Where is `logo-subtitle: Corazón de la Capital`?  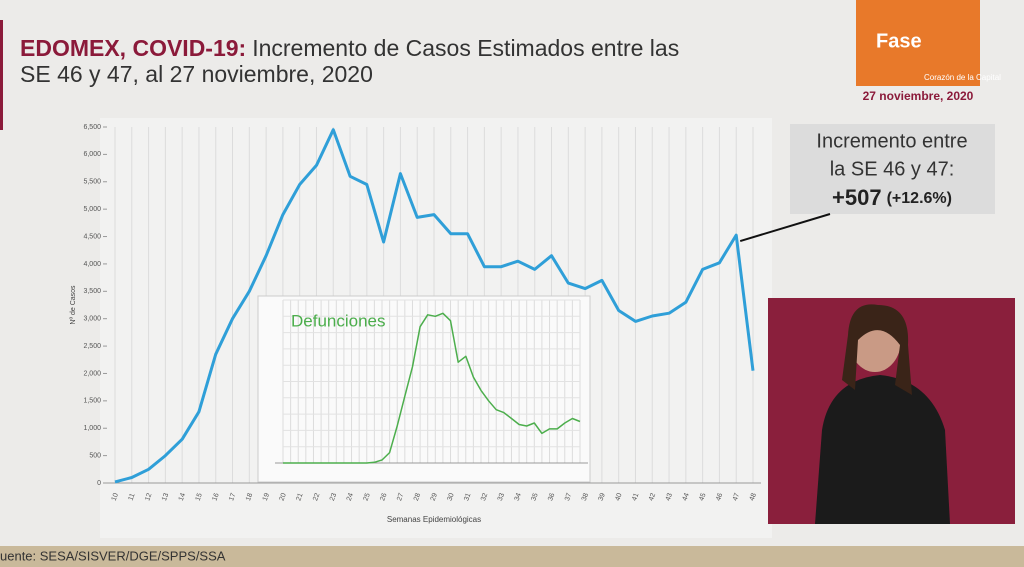 logo-subtitle: Corazón de la Capital is located at coordinates (962, 77).